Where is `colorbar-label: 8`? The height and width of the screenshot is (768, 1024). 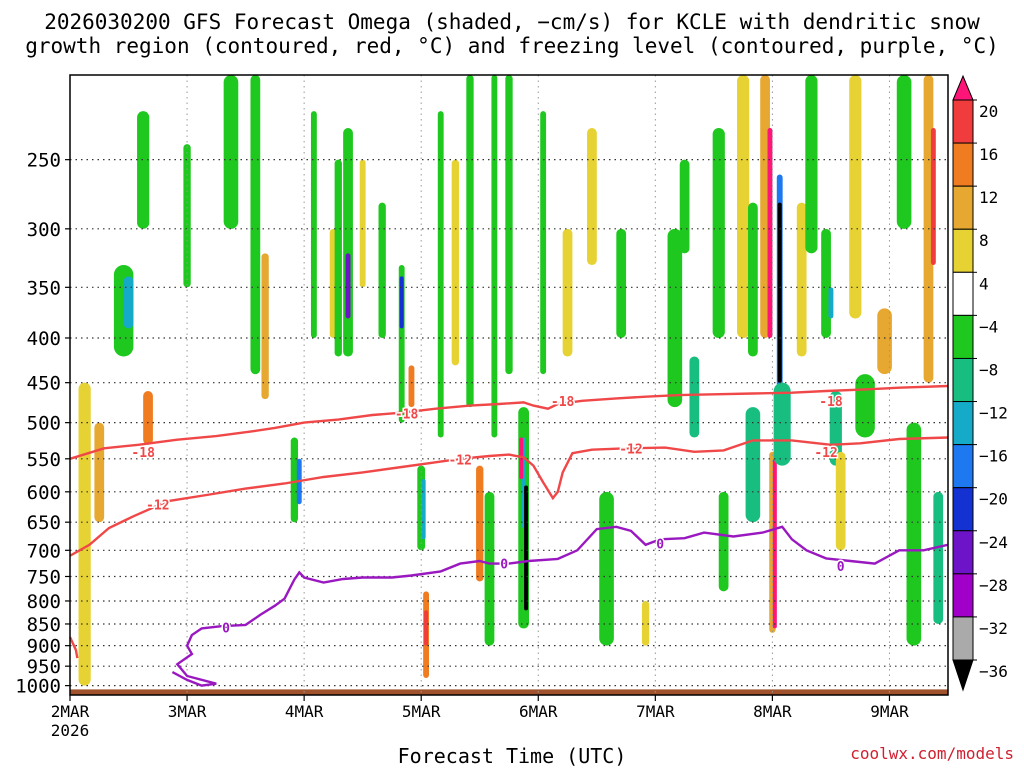
colorbar-label: 8 is located at coordinates (984, 240).